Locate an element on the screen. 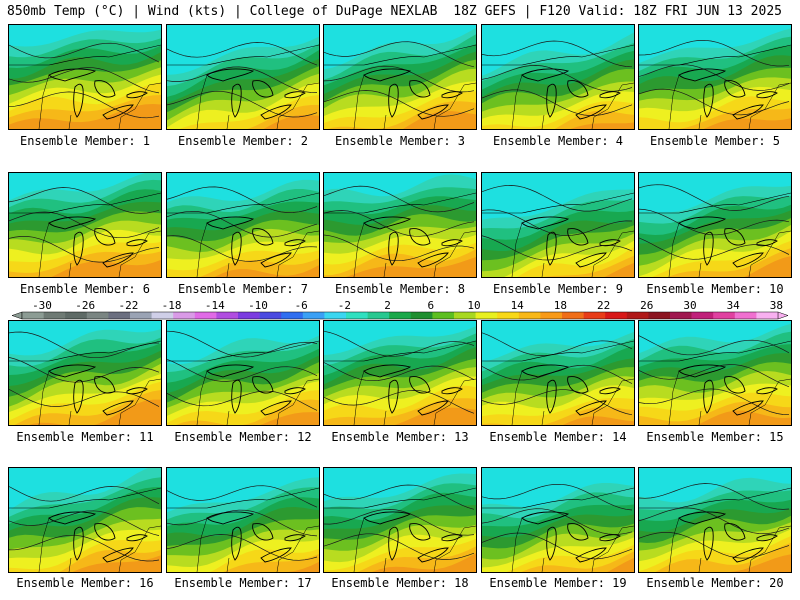 This screenshot has height=600, width=800. colorbar-tick-label: -30 is located at coordinates (42, 306).